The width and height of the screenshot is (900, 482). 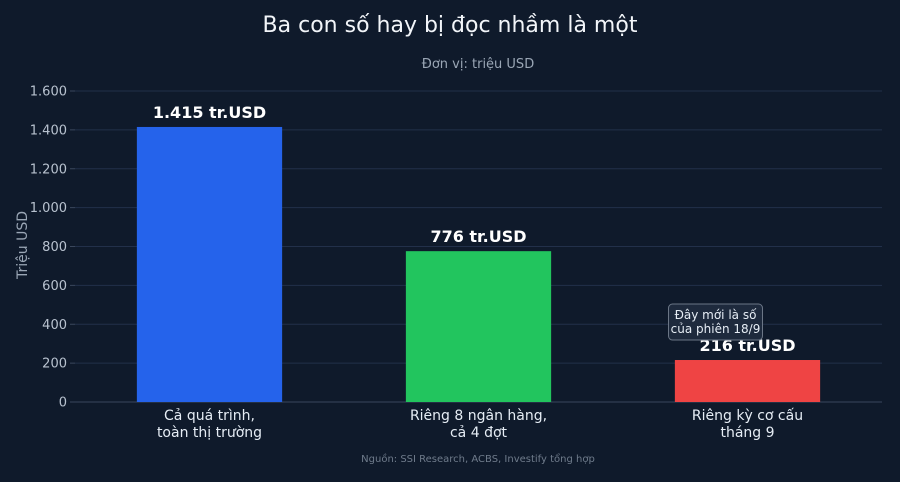 I want to click on x-tick-label: Cả quá trình, toàn thị trường, so click(x=209, y=424).